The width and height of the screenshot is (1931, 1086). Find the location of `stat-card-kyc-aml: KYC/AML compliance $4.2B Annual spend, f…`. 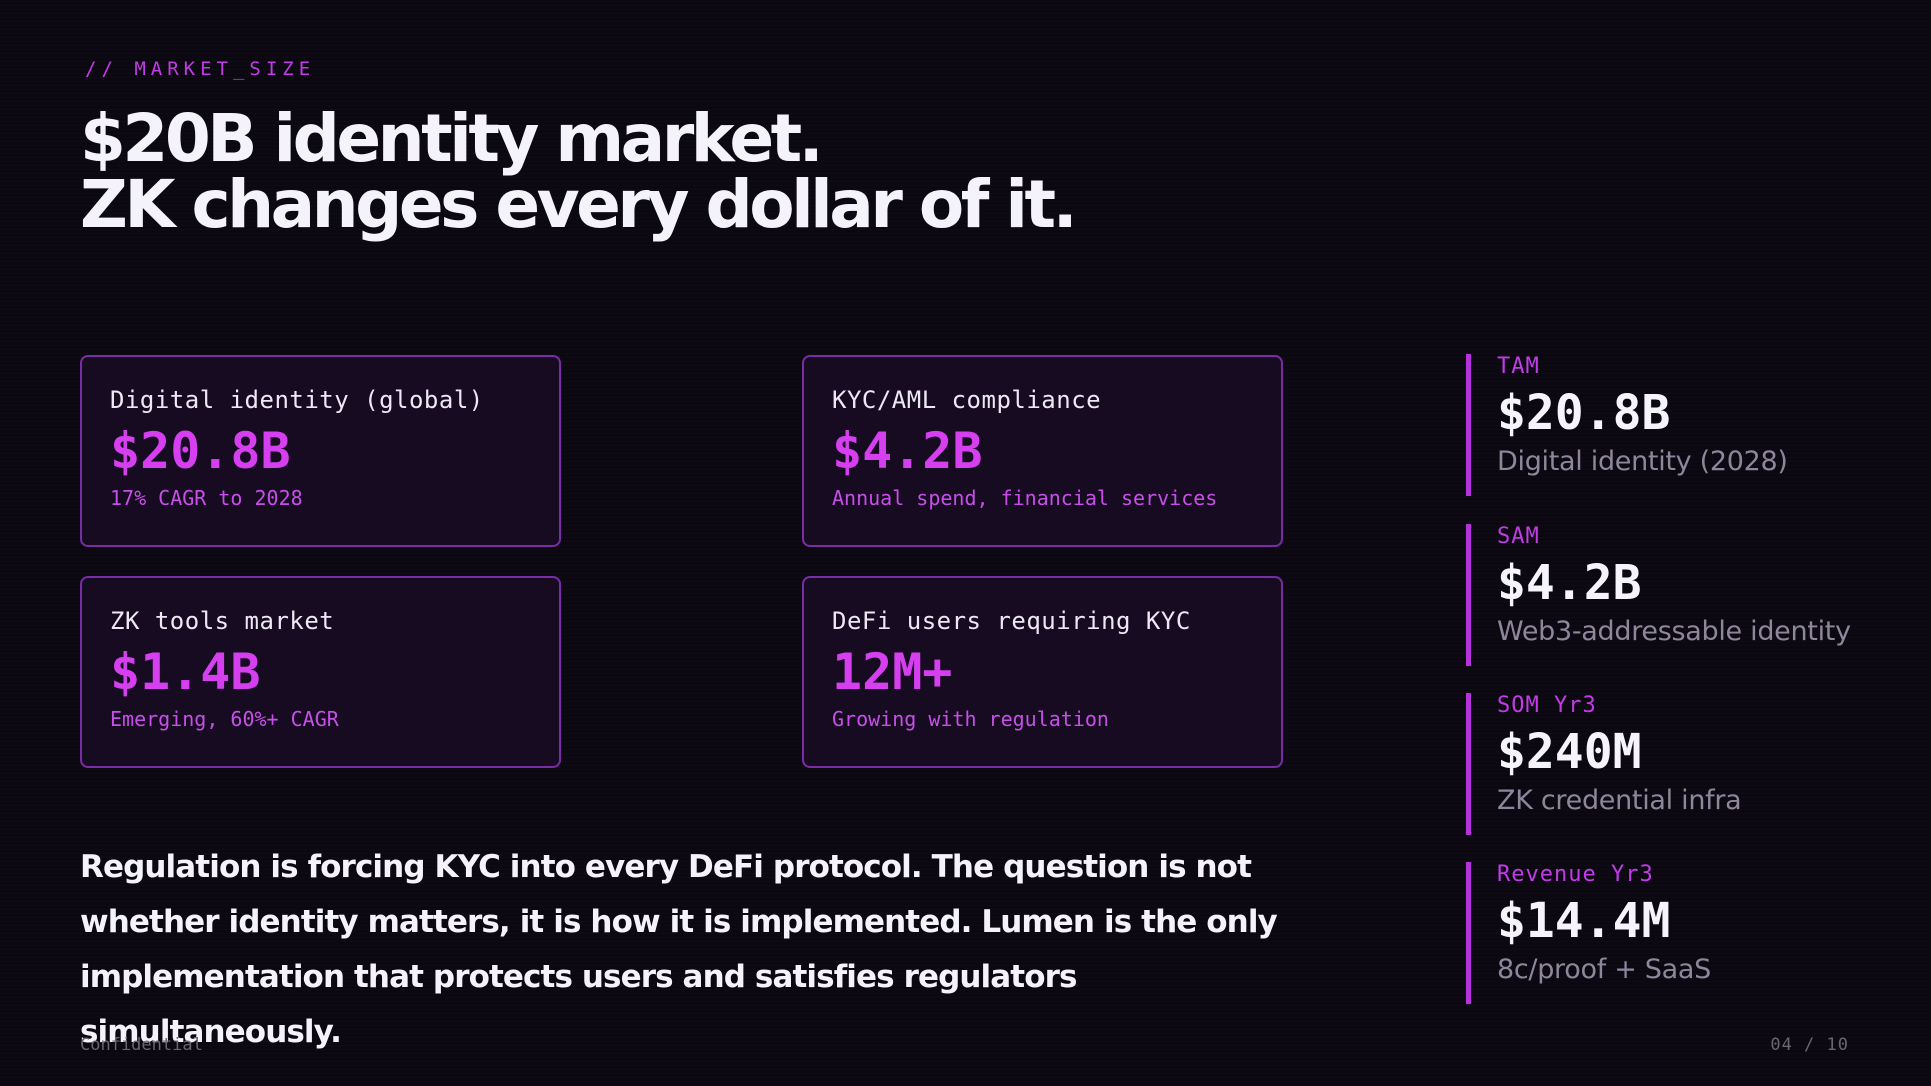

stat-card-kyc-aml: KYC/AML compliance $4.2B Annual spend, f… is located at coordinates (1042, 451).